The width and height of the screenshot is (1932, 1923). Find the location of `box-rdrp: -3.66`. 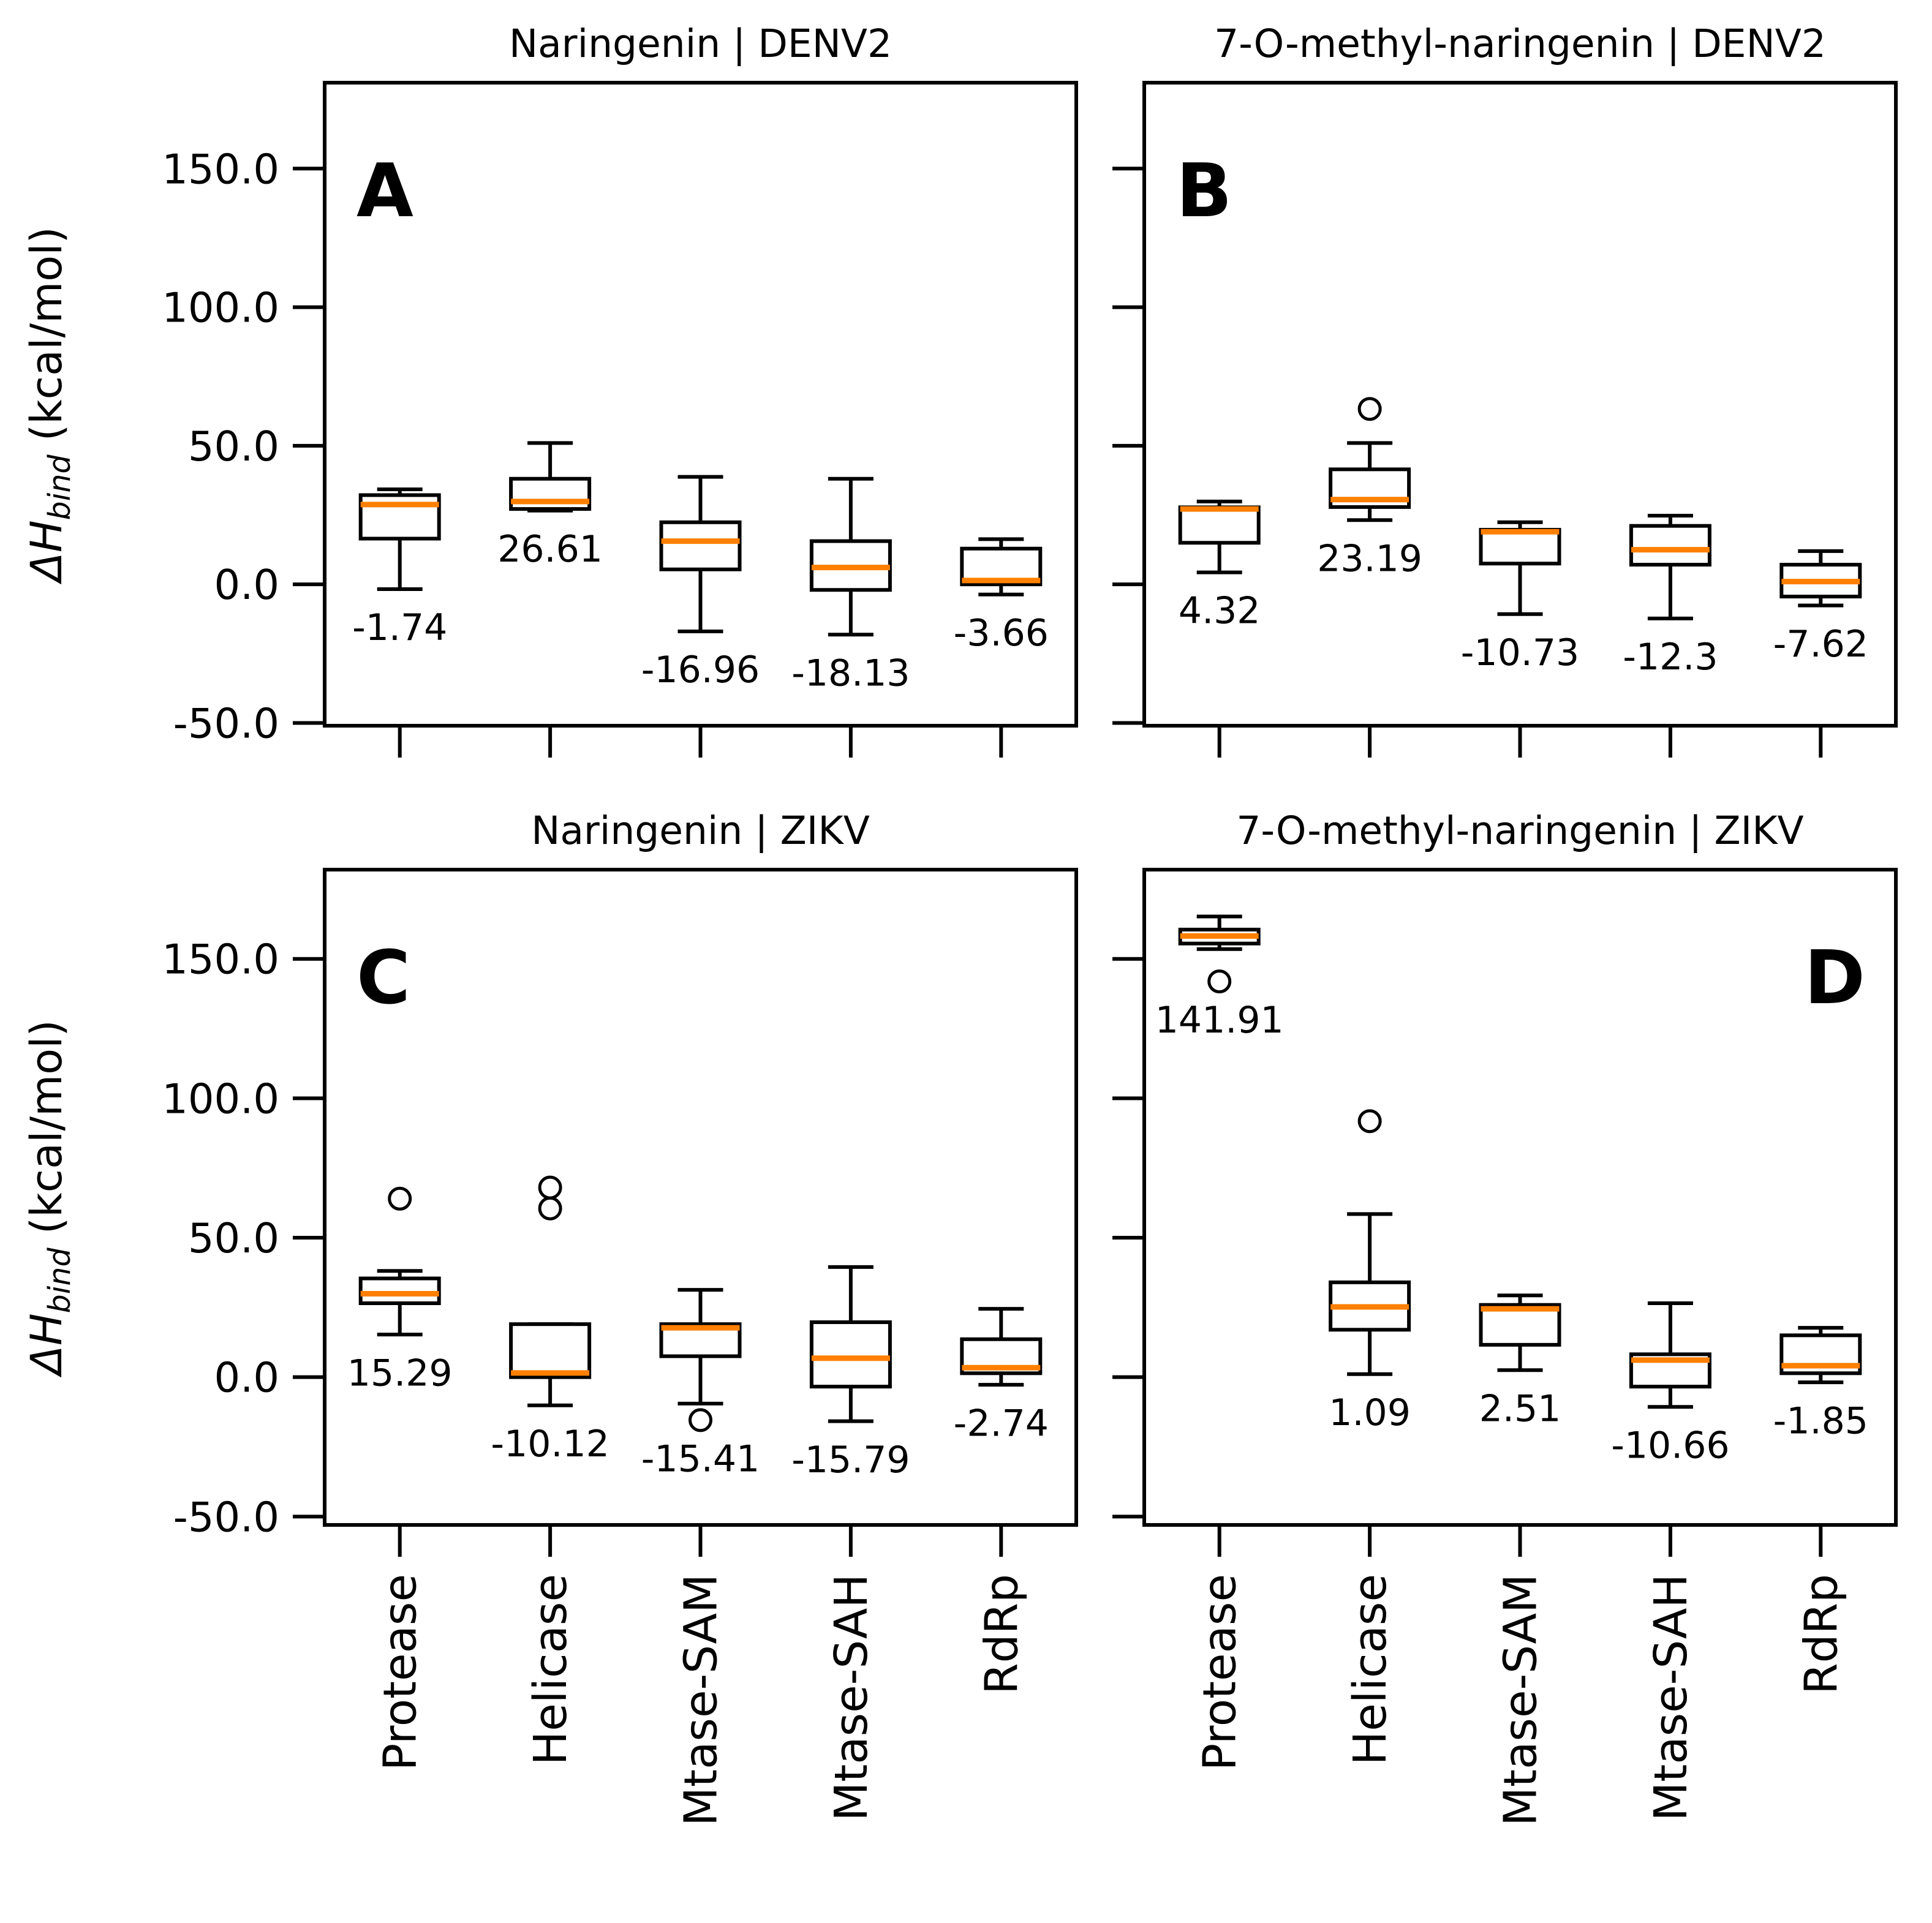

box-rdrp: -3.66 is located at coordinates (1001, 596).